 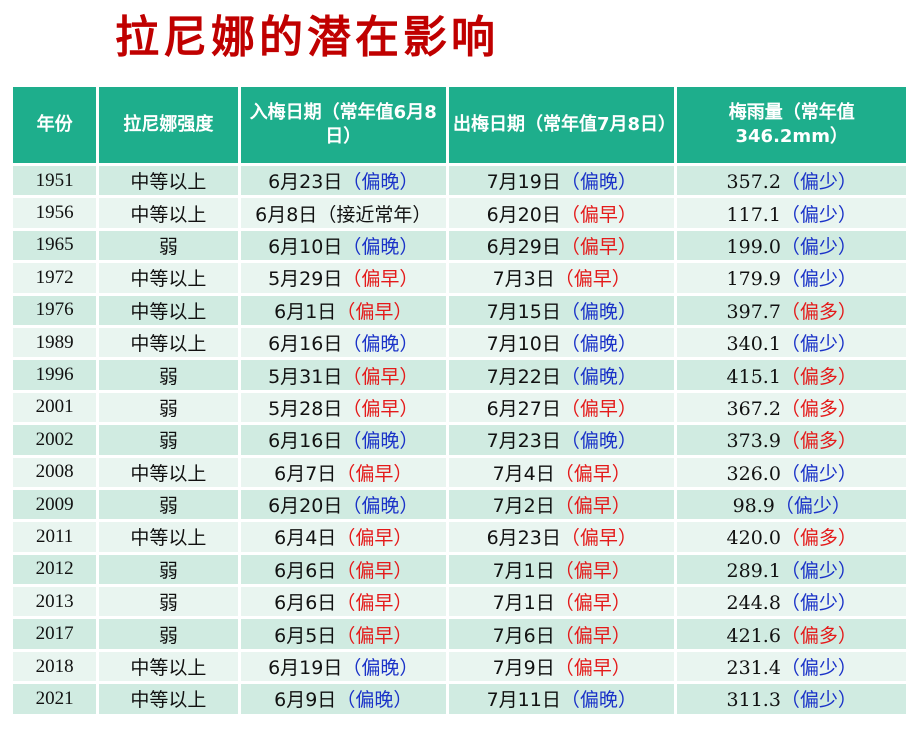 I want to click on rainfall-value: 231.4, so click(x=753, y=668).